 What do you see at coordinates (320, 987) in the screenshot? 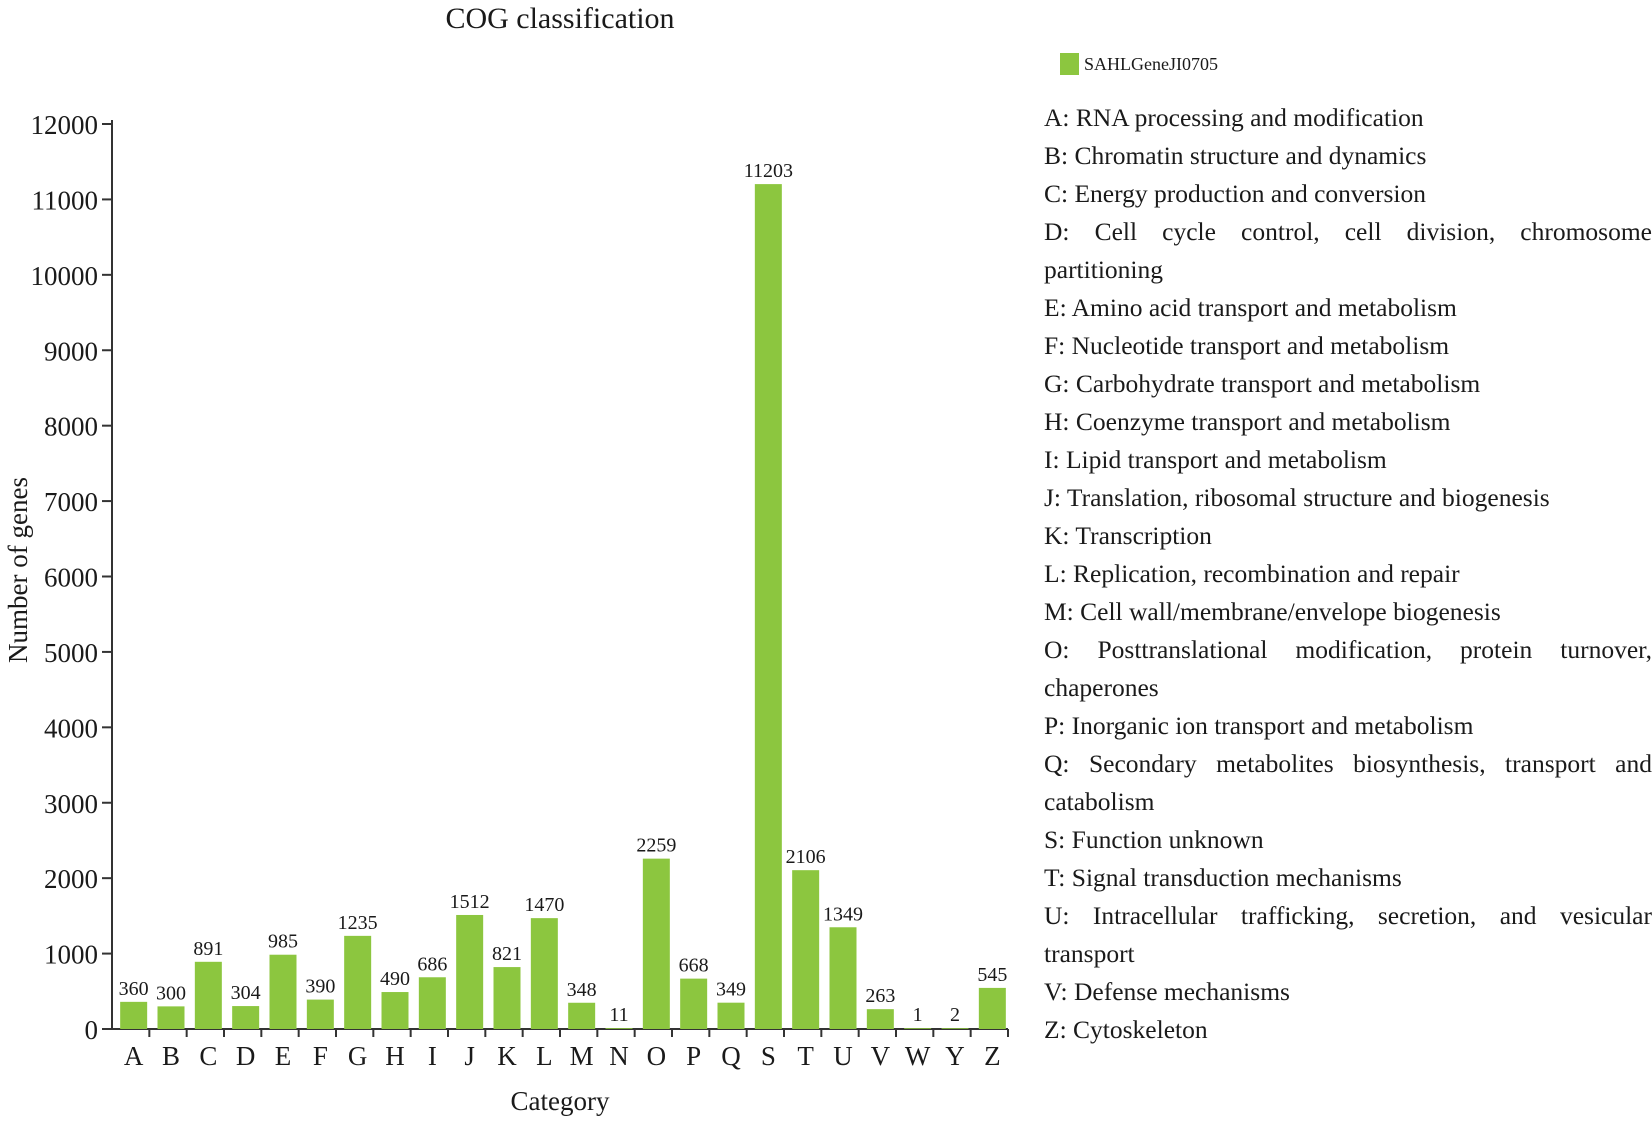
I see `bar-value-label-F: 390` at bounding box center [320, 987].